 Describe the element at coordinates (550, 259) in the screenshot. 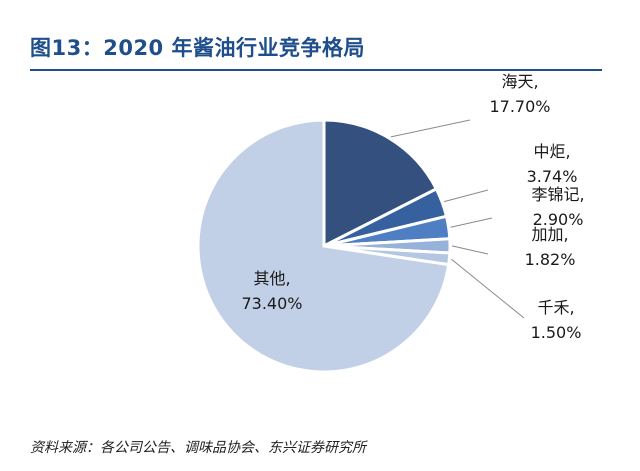

I see `slice-value-label: 1.82%` at that location.